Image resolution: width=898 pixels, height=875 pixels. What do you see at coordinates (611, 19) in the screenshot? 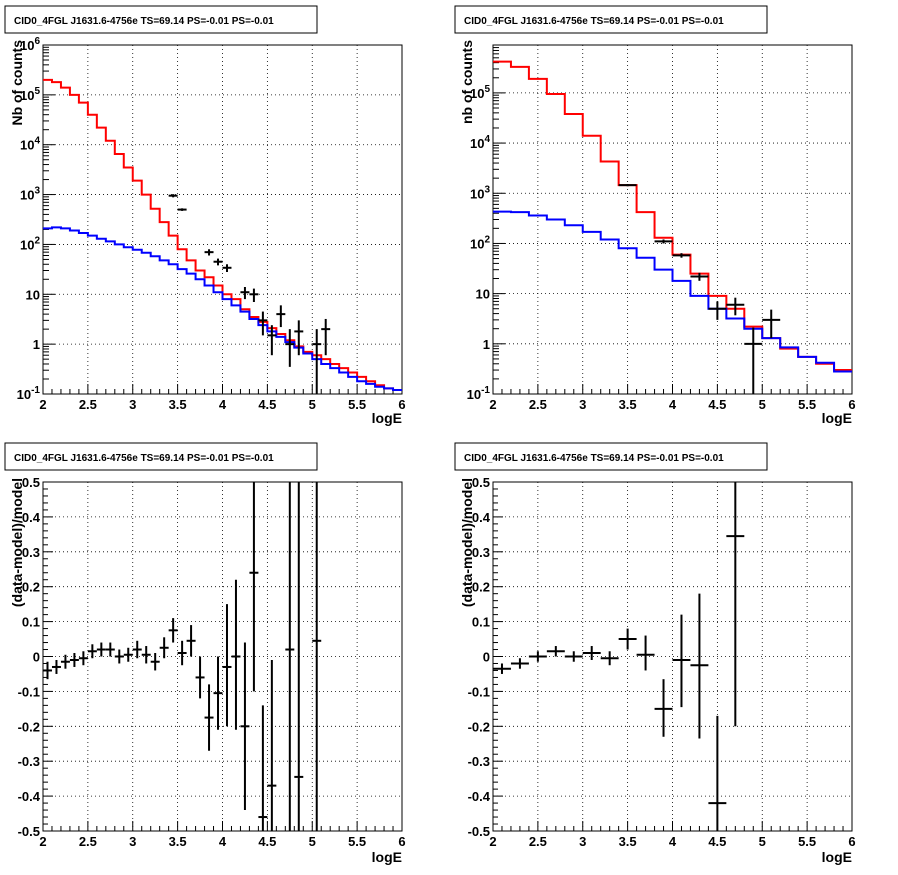
I see `title-box` at bounding box center [611, 19].